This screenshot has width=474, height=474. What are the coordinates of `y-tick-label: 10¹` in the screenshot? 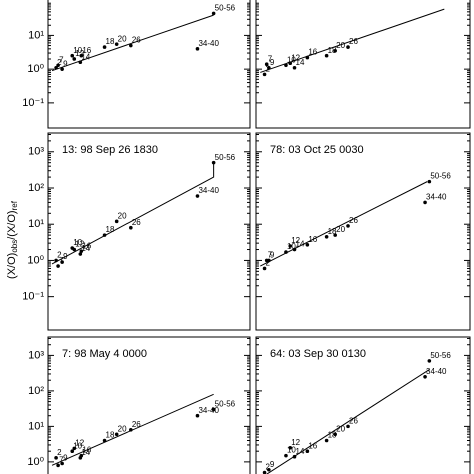 It's located at (36, 35).